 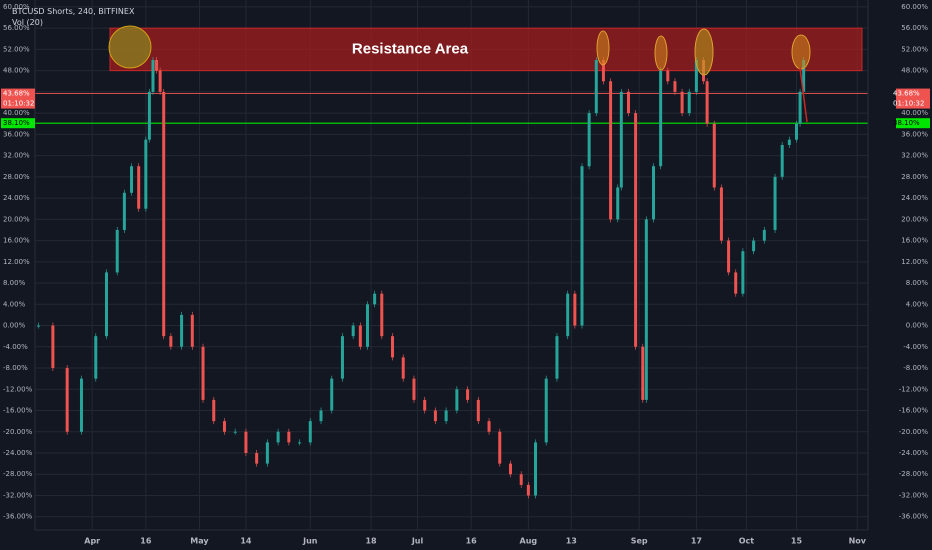 I want to click on annotations, so click(x=459, y=74).